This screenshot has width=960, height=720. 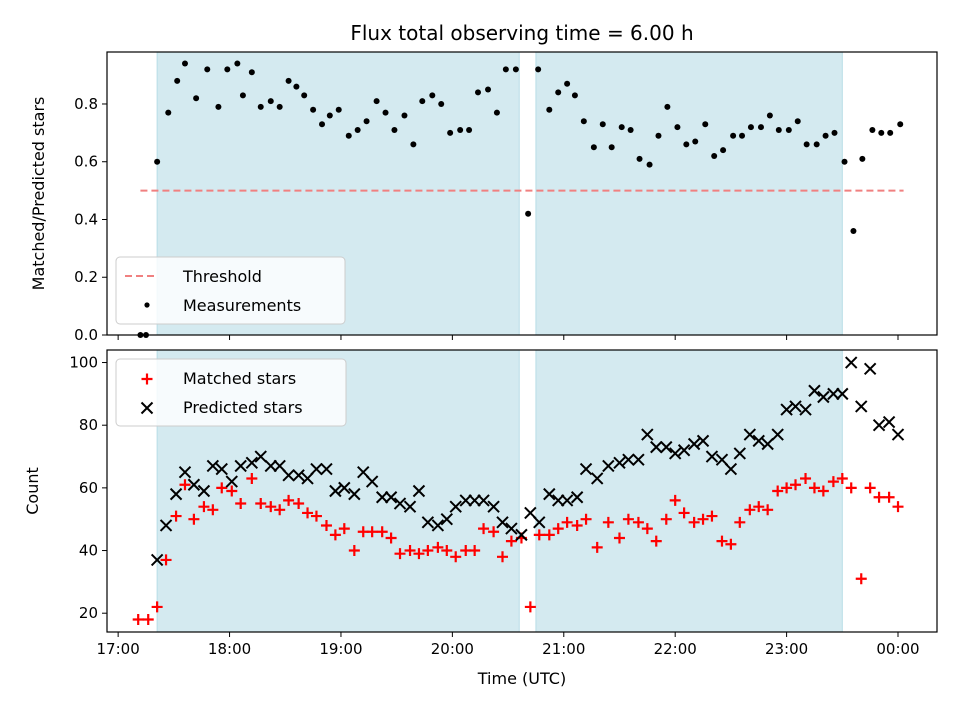 I want to click on x-tick-label: 18:00, so click(x=229, y=649).